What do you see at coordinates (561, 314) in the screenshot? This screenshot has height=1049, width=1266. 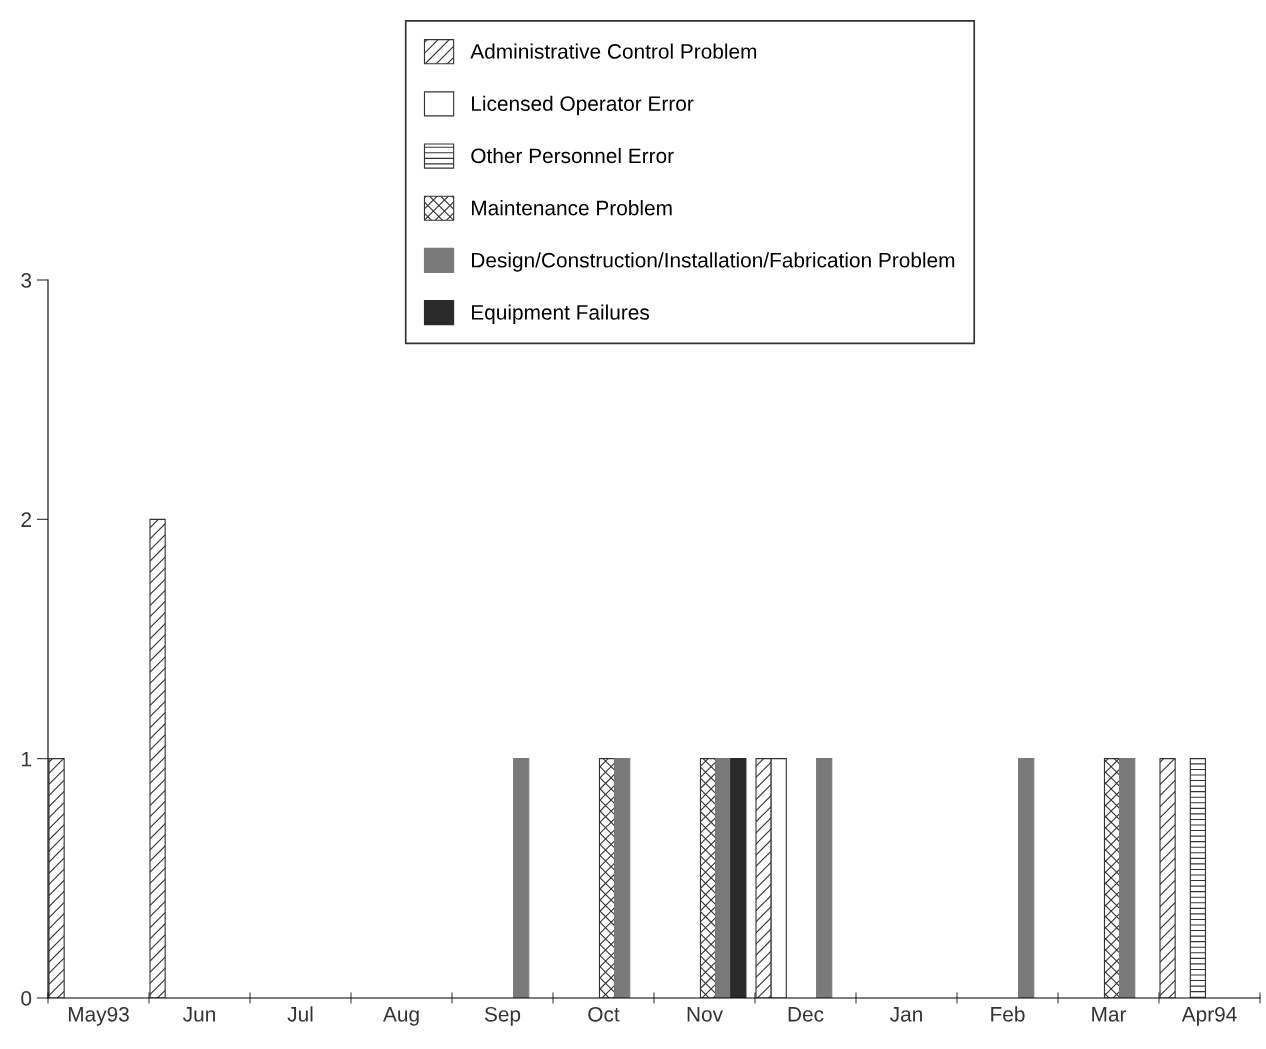 I see `legend-label: Equipment Failures` at bounding box center [561, 314].